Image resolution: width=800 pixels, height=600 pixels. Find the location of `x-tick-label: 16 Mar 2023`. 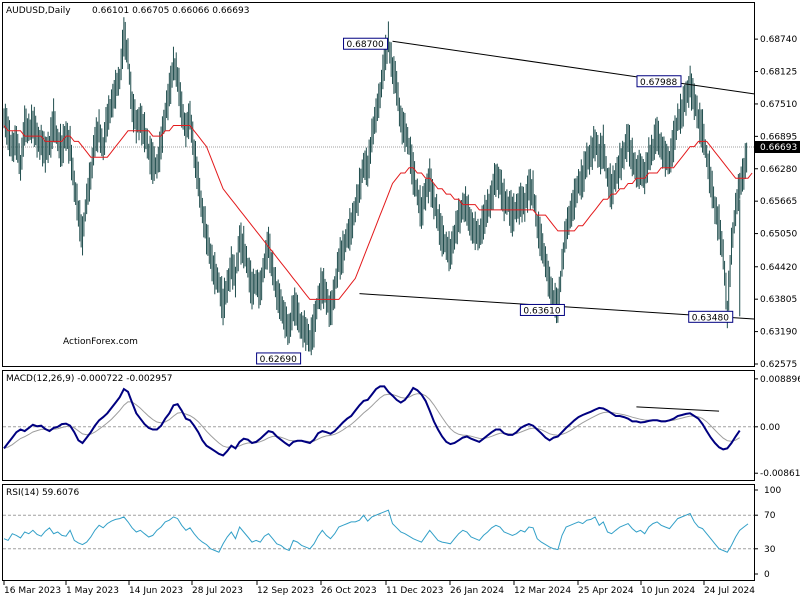

x-tick-label: 16 Mar 2023 is located at coordinates (32, 591).